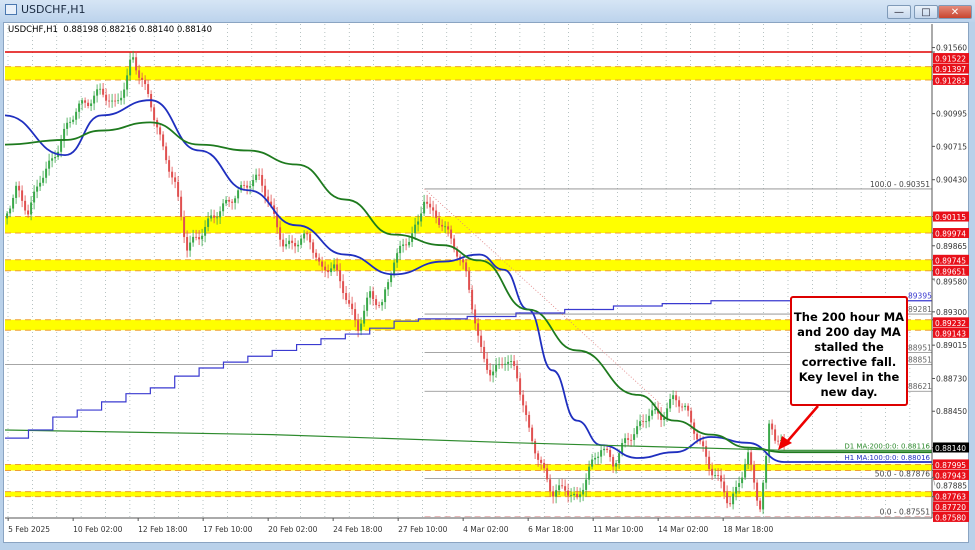  Describe the element at coordinates (951, 246) in the screenshot. I see `y-tick-label: 0.89865` at that location.